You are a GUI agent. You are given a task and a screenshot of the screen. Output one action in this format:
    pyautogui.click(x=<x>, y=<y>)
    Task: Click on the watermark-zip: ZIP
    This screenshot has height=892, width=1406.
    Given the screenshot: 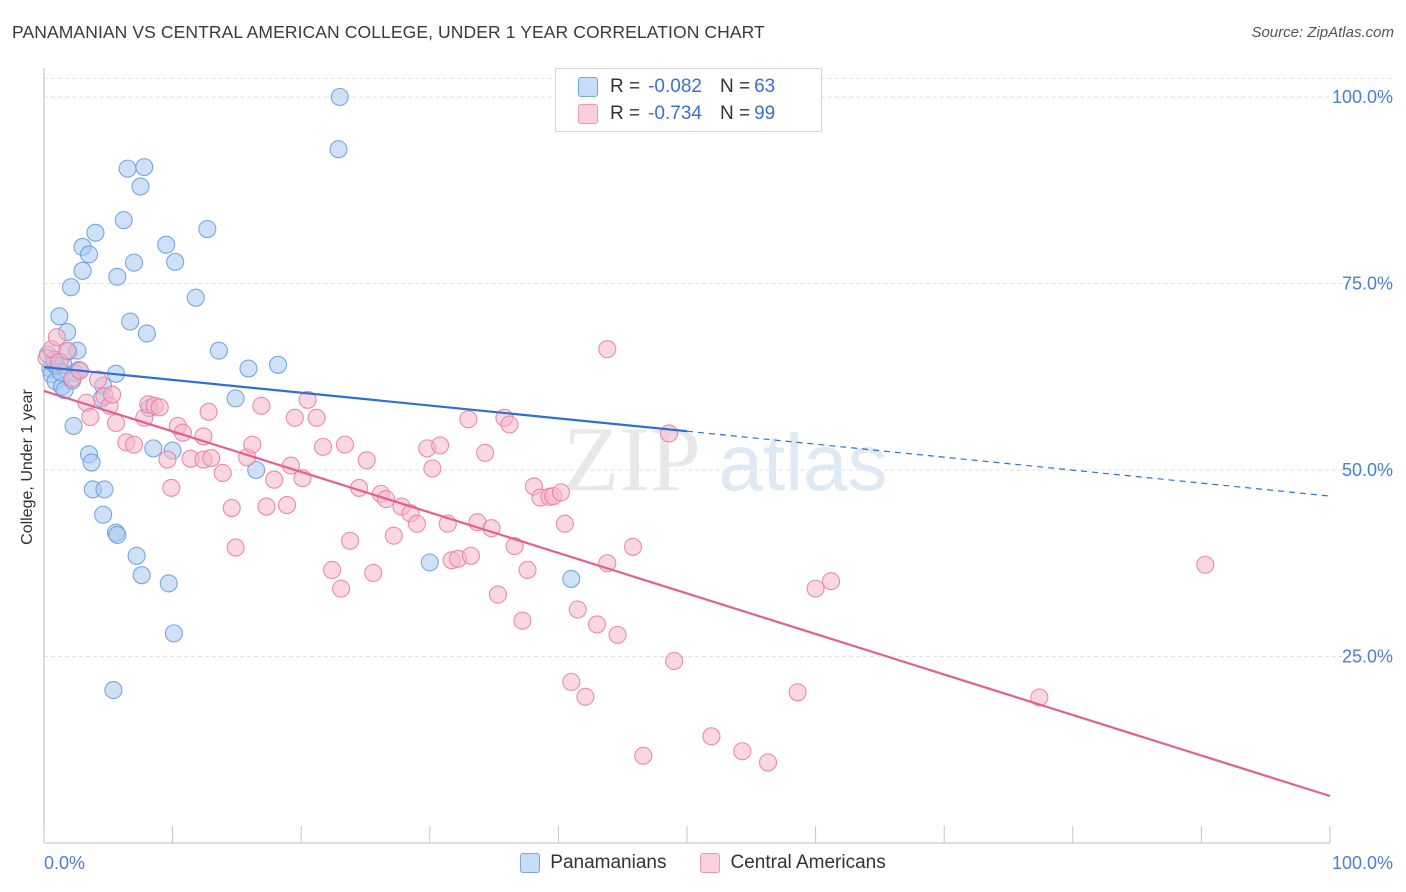 What is the action you would take?
    pyautogui.click(x=632, y=459)
    